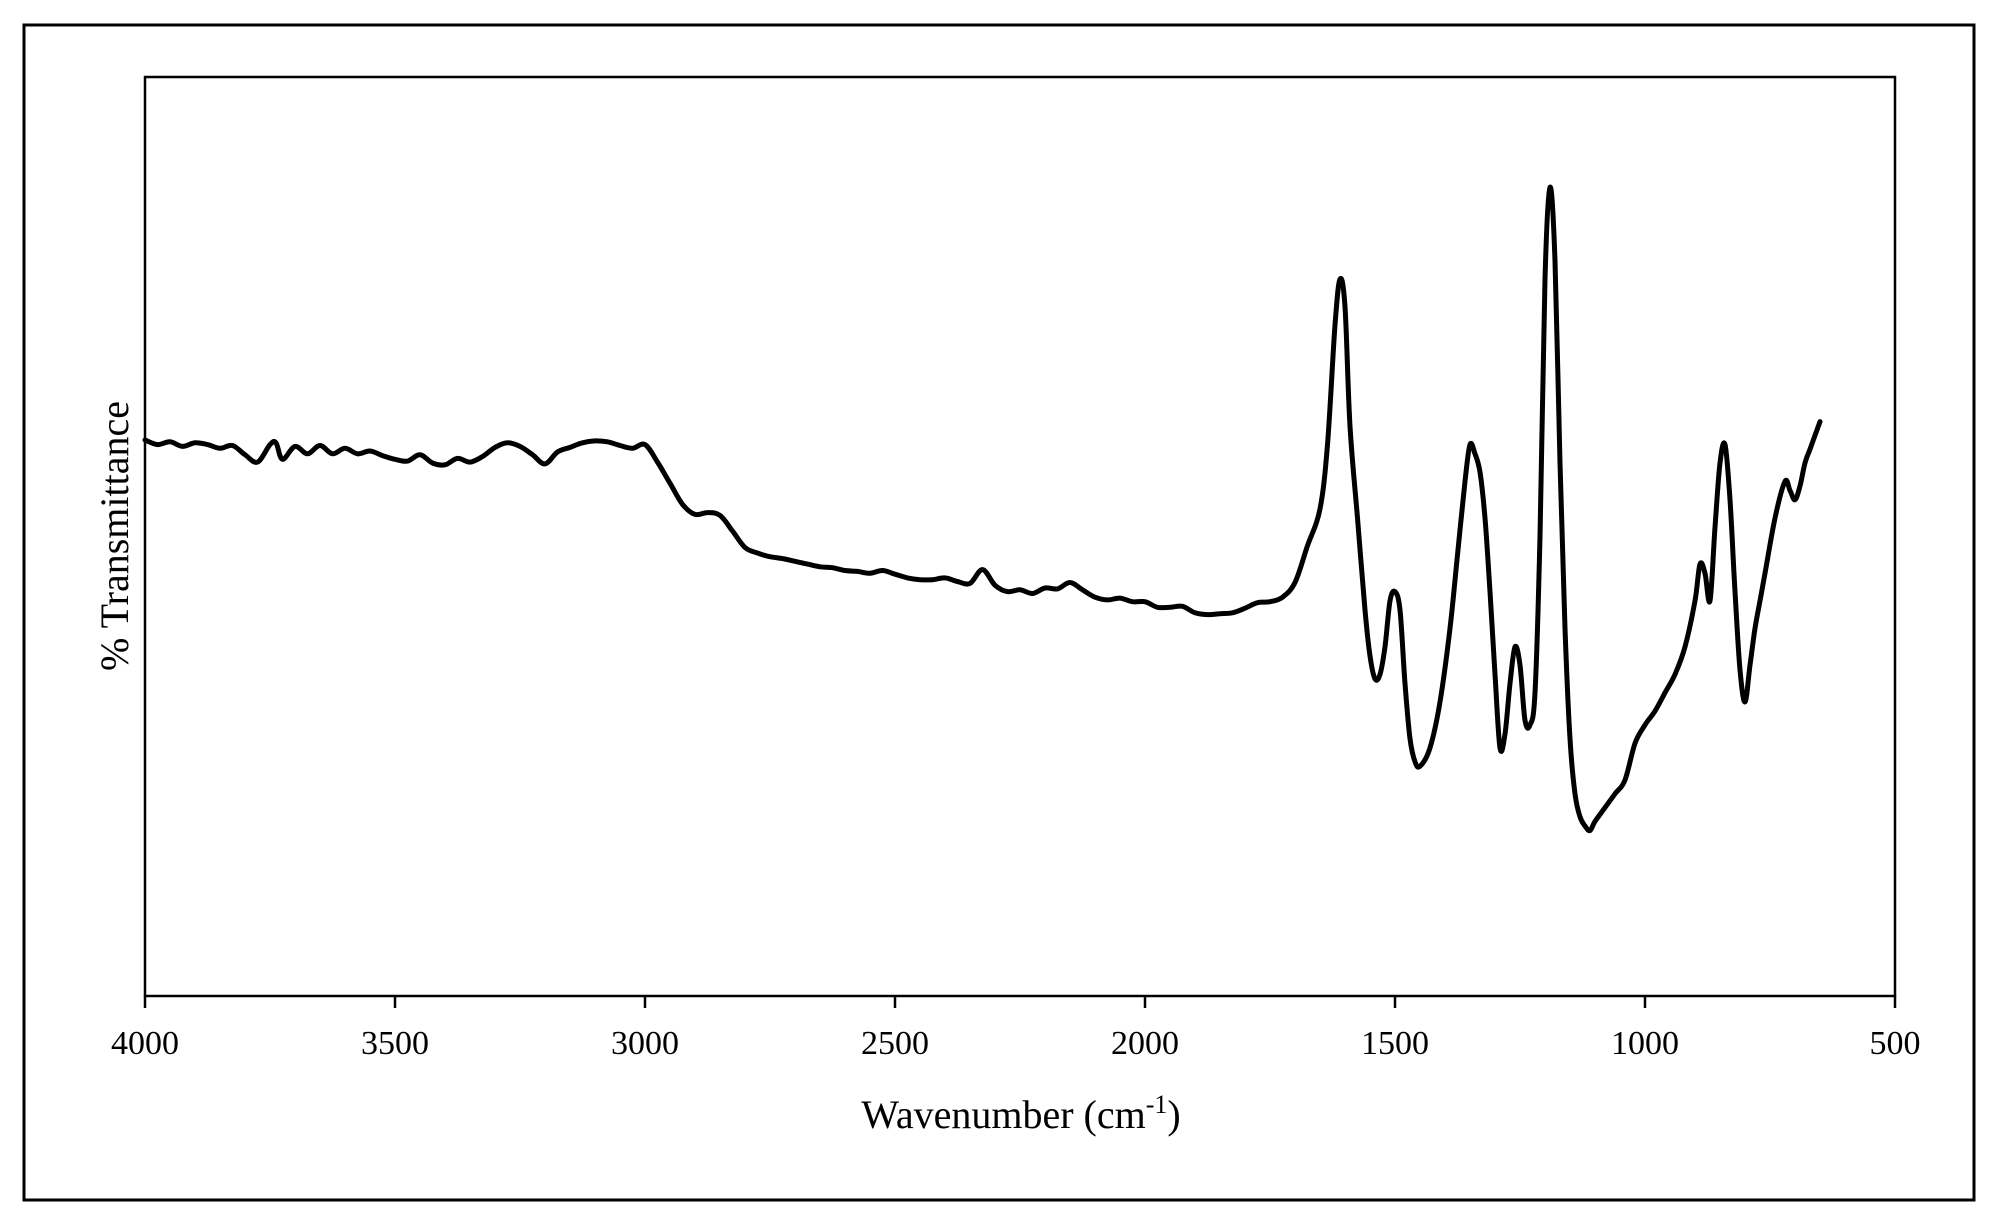 The height and width of the screenshot is (1226, 2000). Describe the element at coordinates (895, 1043) in the screenshot. I see `x-tick-label: 2500` at that location.